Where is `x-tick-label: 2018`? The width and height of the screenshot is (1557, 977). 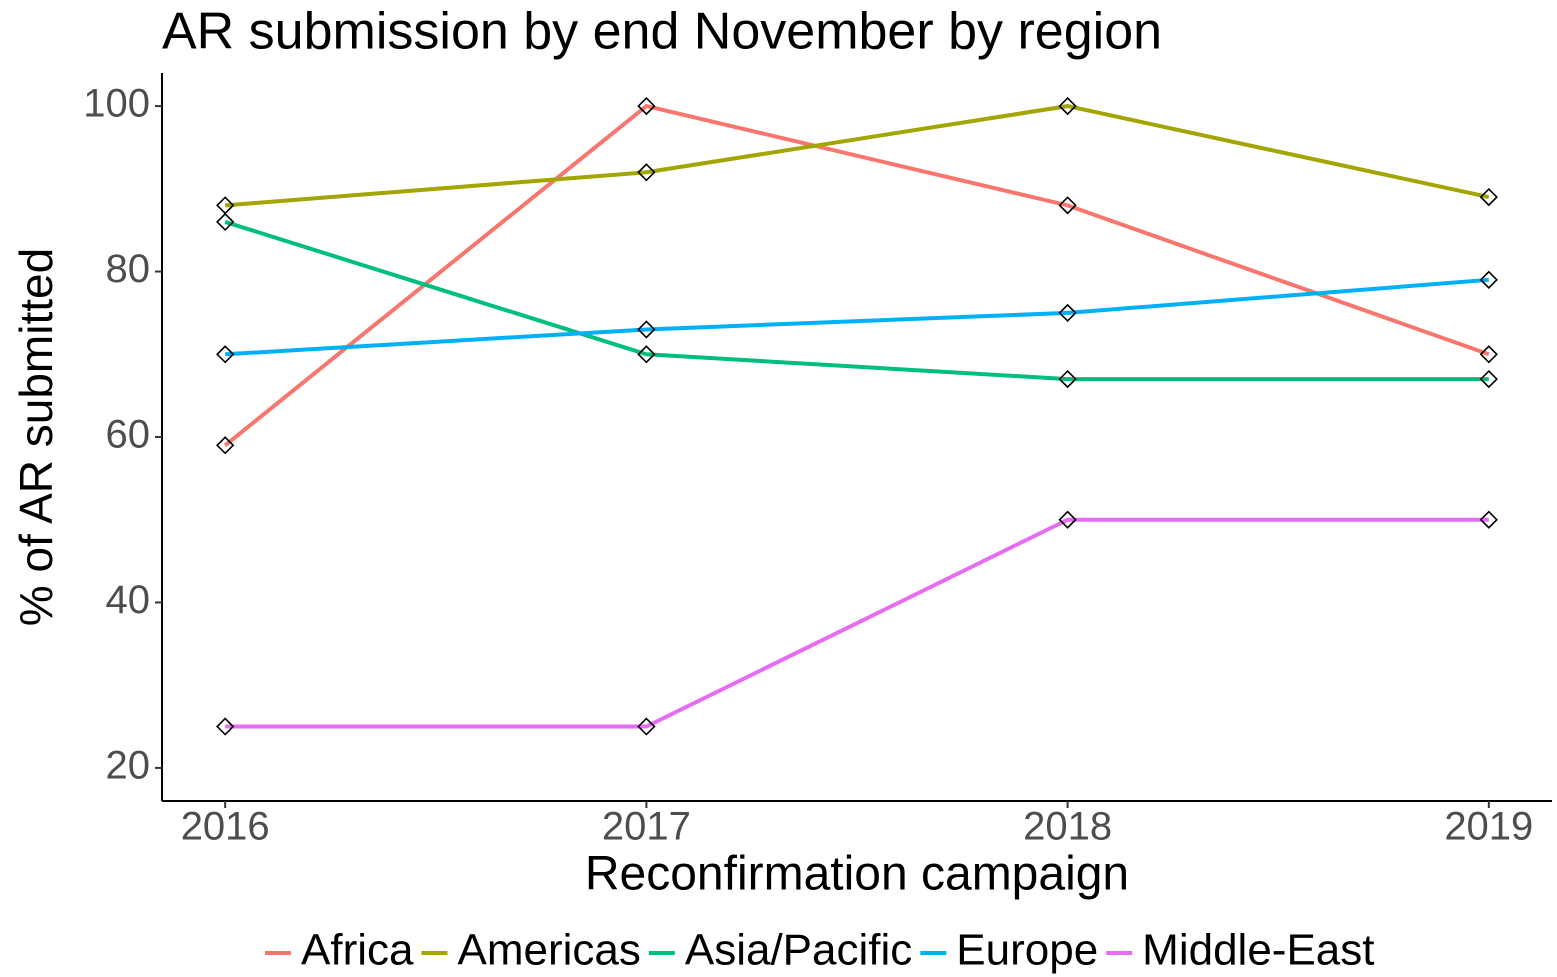 x-tick-label: 2018 is located at coordinates (1067, 827).